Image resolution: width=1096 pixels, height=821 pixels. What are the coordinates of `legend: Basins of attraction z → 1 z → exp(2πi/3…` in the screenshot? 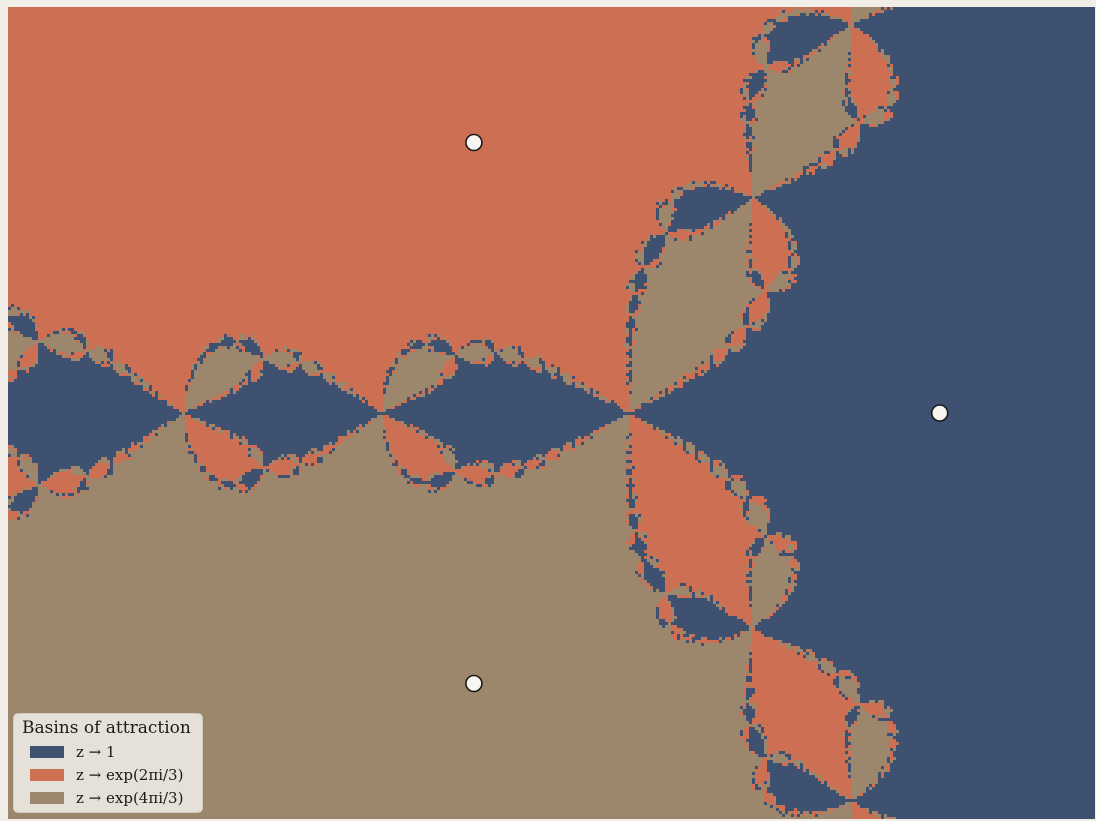 It's located at (108, 763).